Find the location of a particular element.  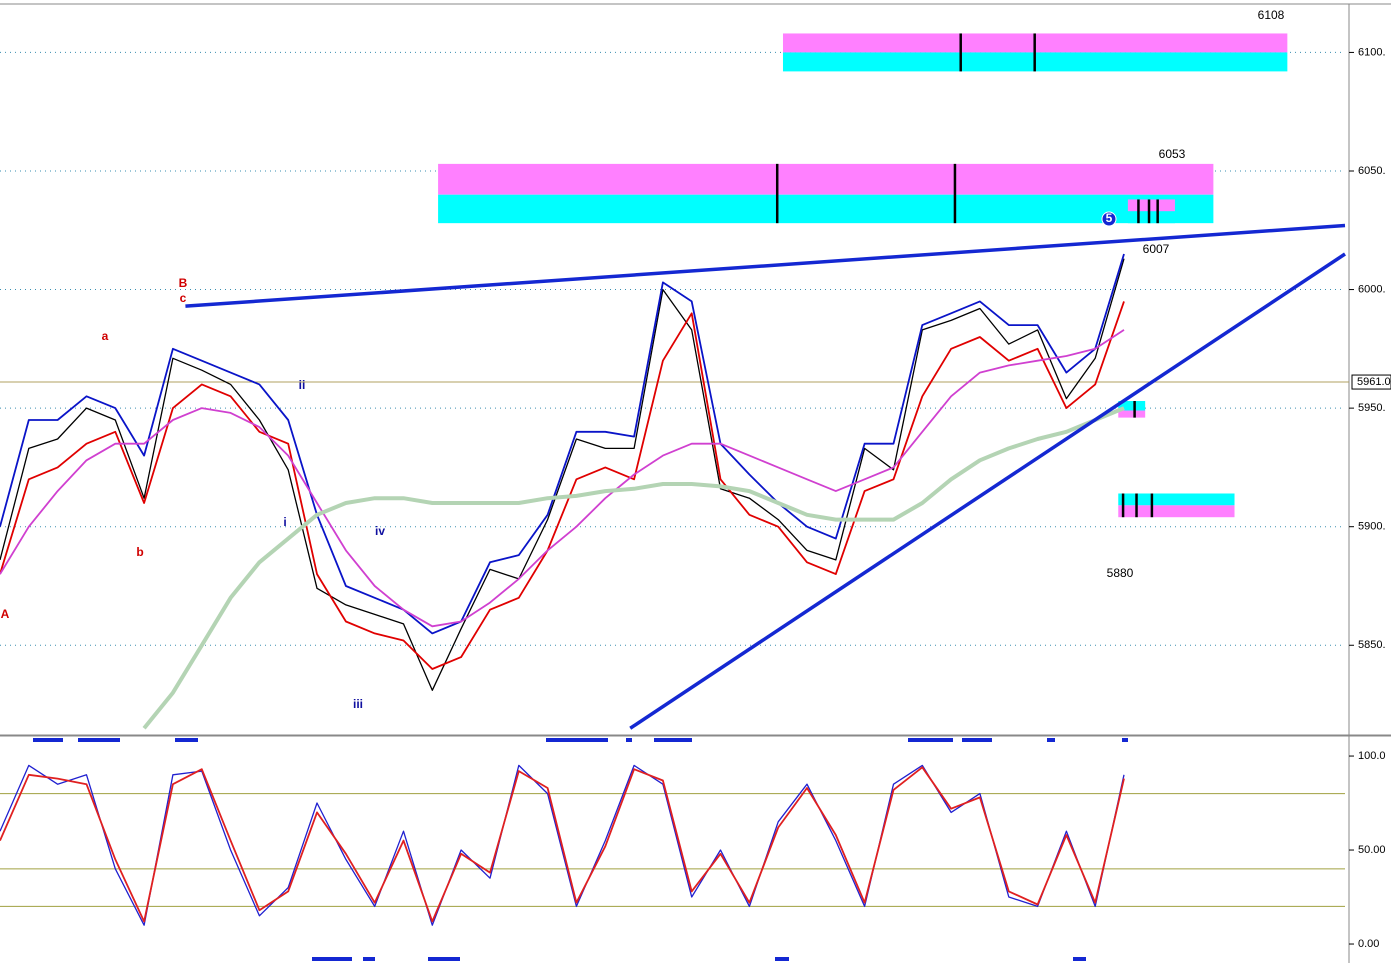

current-price-label: 5961.0 is located at coordinates (1374, 382).